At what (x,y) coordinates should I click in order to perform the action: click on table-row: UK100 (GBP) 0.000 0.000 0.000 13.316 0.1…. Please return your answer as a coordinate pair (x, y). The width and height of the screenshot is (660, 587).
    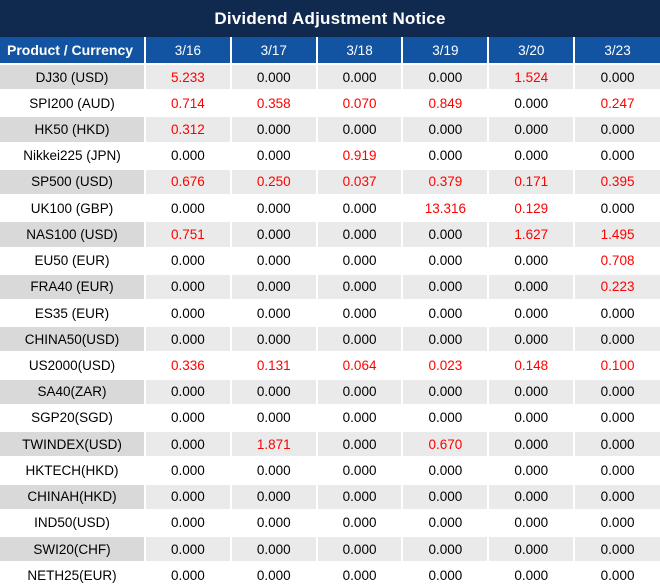
    Looking at the image, I should click on (330, 208).